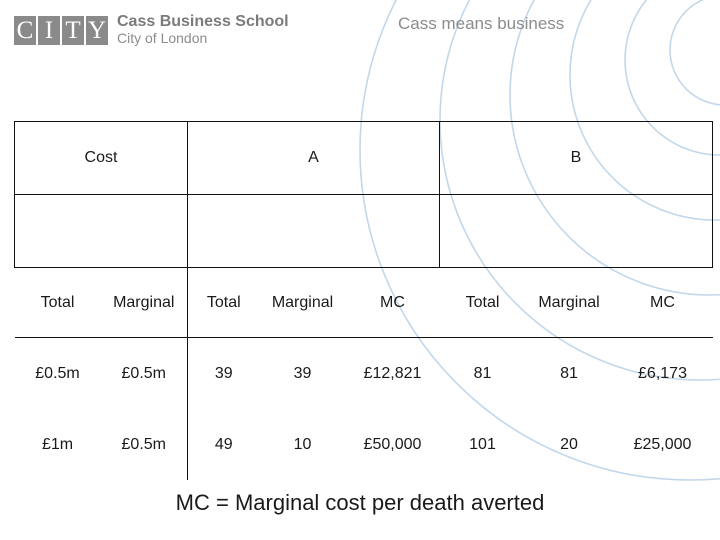 The width and height of the screenshot is (720, 540). I want to click on header-cost: Cost, so click(101, 158).